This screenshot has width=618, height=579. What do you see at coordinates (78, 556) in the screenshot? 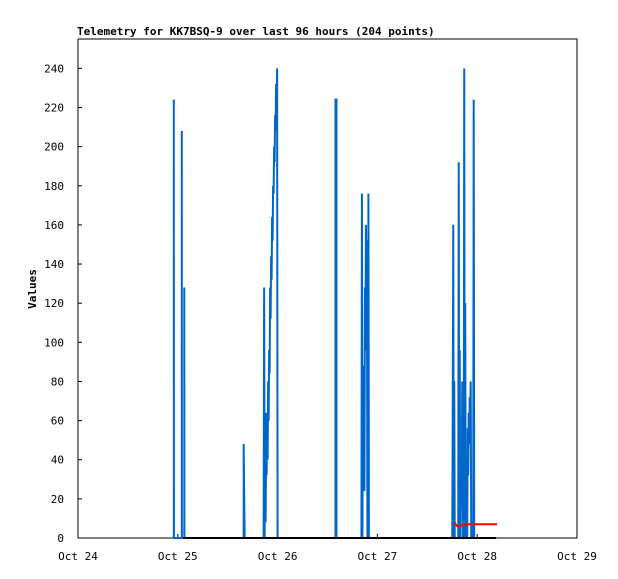
I see `x-tick-label: Oct 24` at bounding box center [78, 556].